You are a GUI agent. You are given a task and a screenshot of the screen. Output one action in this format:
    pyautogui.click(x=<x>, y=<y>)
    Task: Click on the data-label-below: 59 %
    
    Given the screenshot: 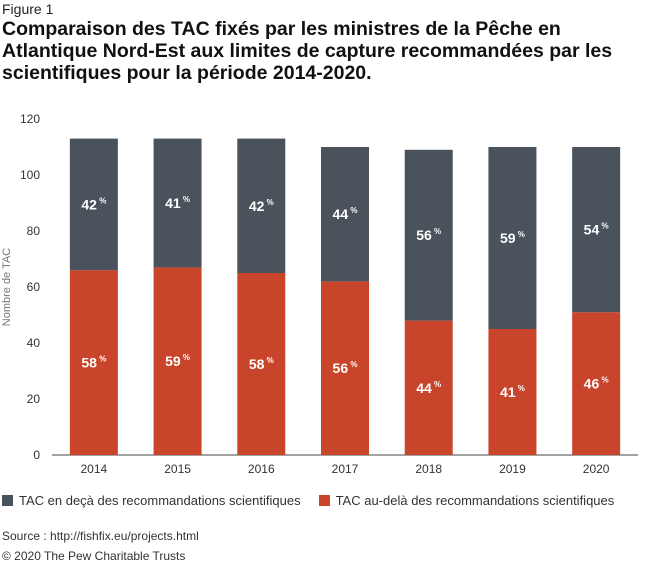 What is the action you would take?
    pyautogui.click(x=512, y=238)
    